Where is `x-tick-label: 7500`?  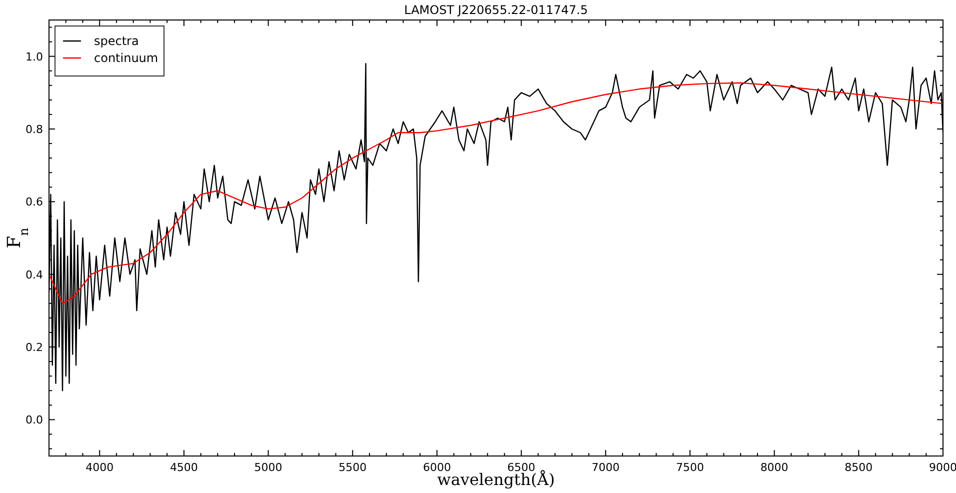 x-tick-label: 7500 is located at coordinates (690, 467).